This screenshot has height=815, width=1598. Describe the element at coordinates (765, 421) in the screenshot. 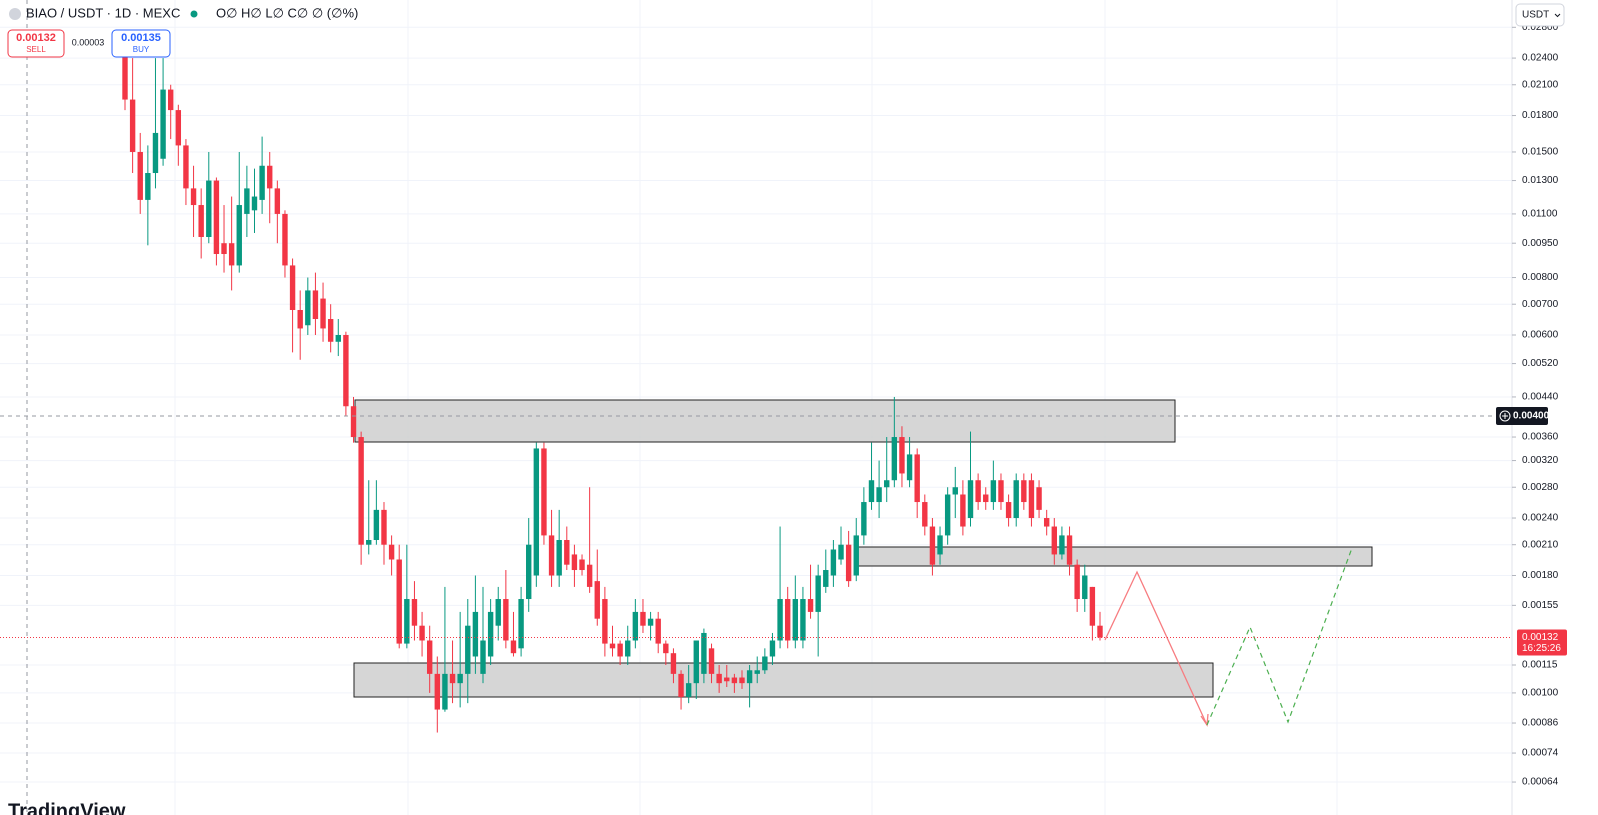

I see `zone` at that location.